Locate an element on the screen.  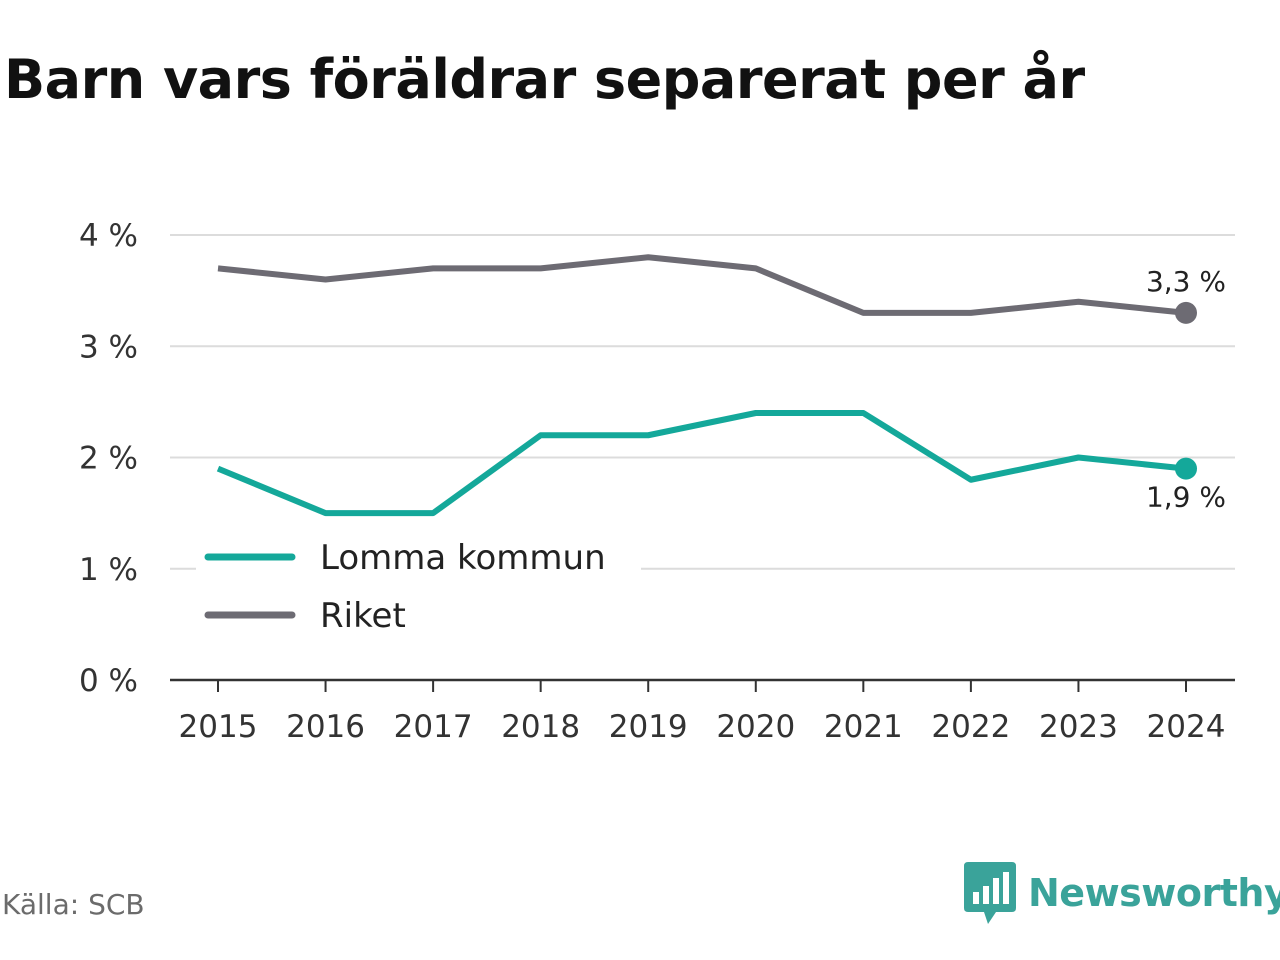
series-riket: 3,3 % is located at coordinates (721, 289).